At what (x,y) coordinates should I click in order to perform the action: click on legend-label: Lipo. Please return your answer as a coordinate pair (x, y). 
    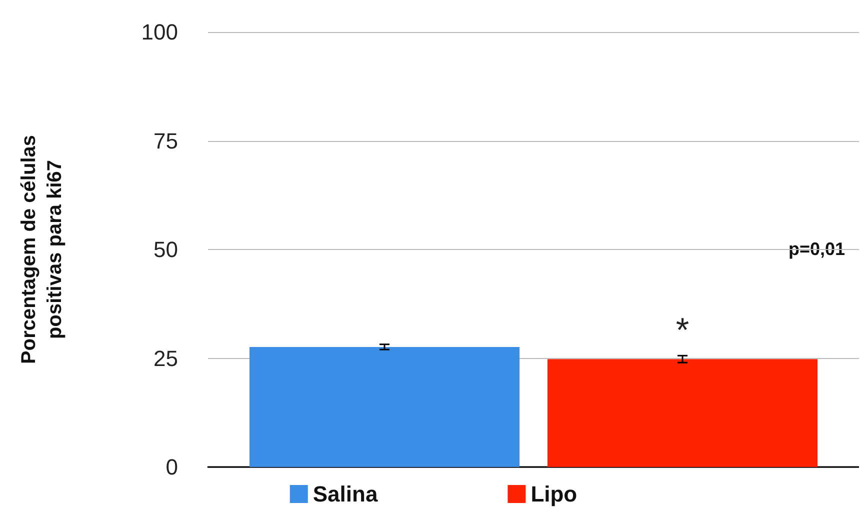
    Looking at the image, I should click on (554, 494).